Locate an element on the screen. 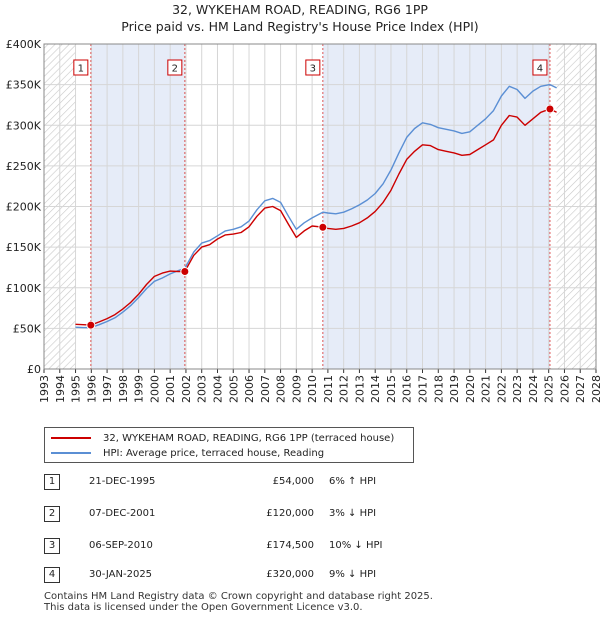 The image size is (600, 620). x-tick-label: 2013 is located at coordinates (359, 389).